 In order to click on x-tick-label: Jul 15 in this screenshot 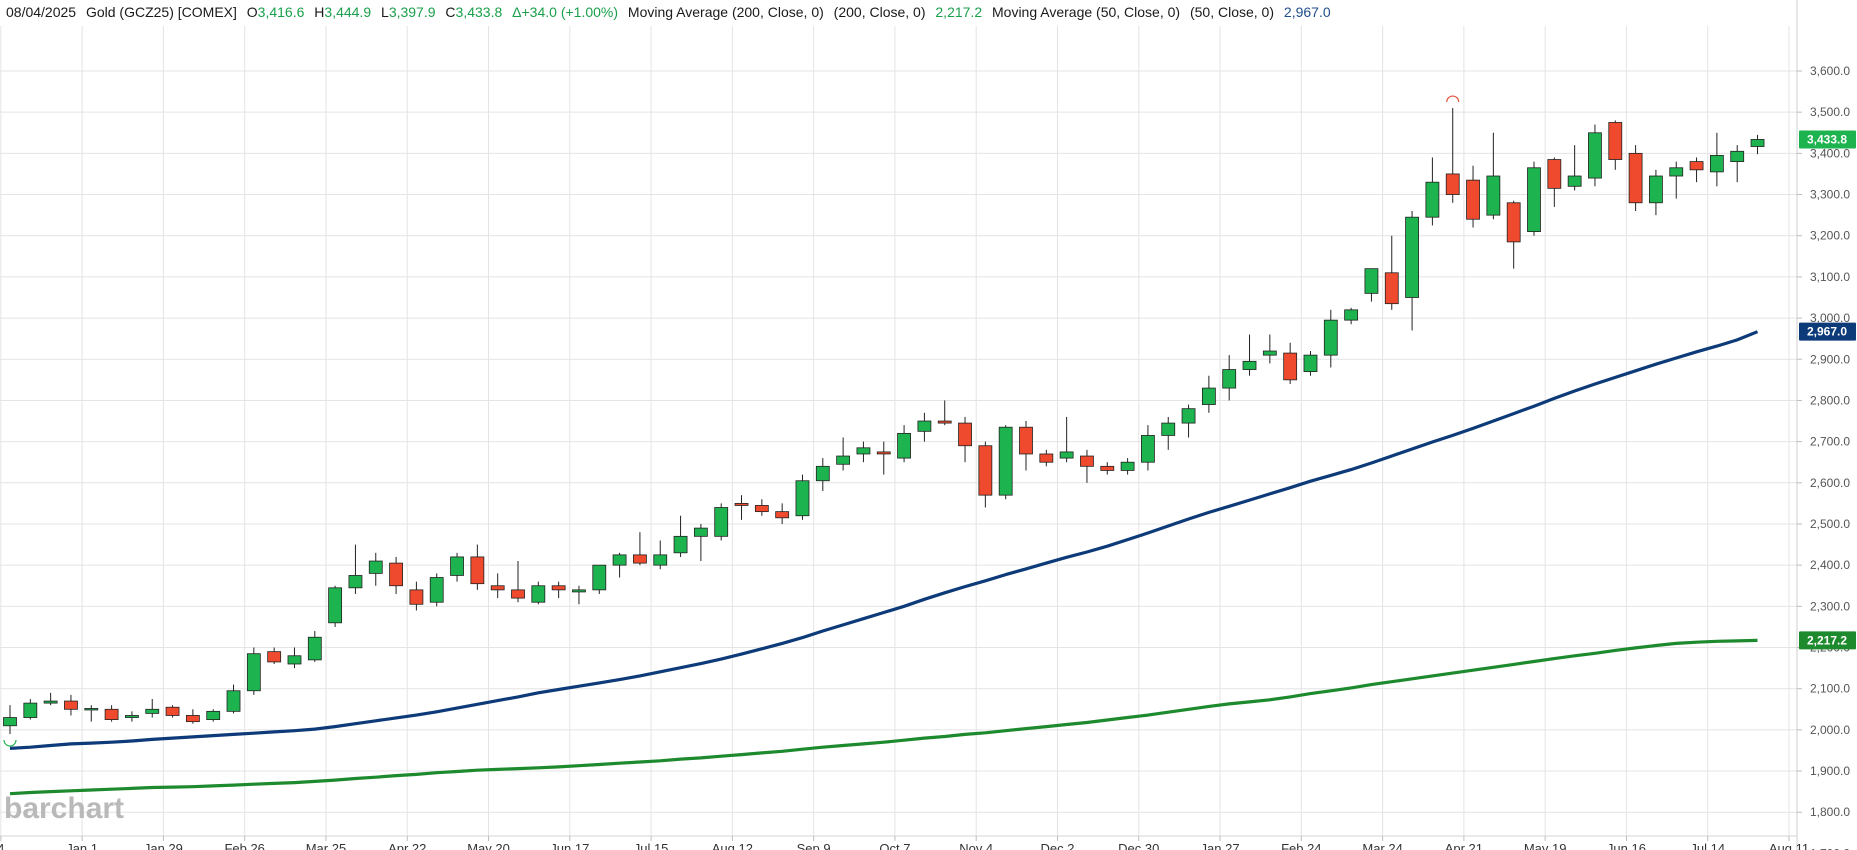, I will do `click(651, 845)`.